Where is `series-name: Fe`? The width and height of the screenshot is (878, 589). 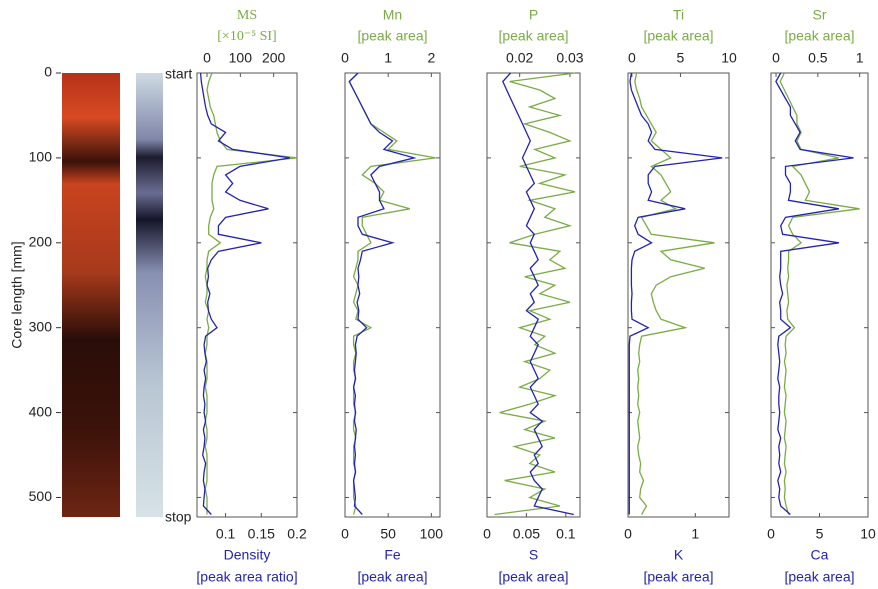
series-name: Fe is located at coordinates (392, 555).